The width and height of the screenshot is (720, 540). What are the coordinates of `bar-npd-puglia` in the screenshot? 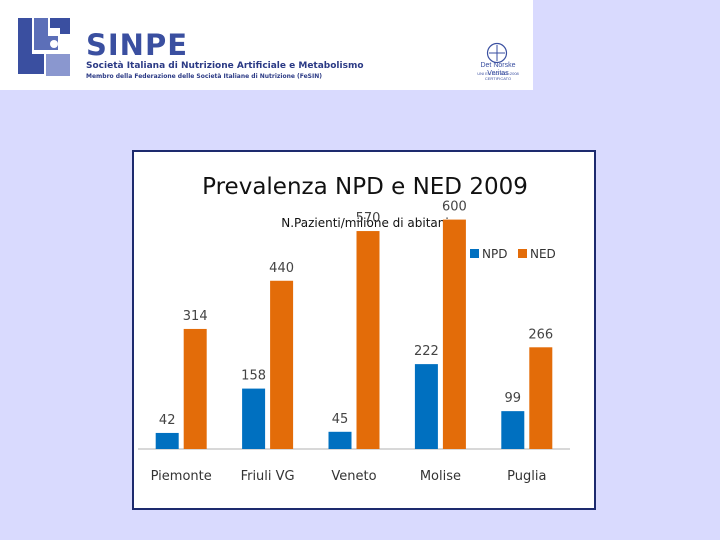 It's located at (513, 430).